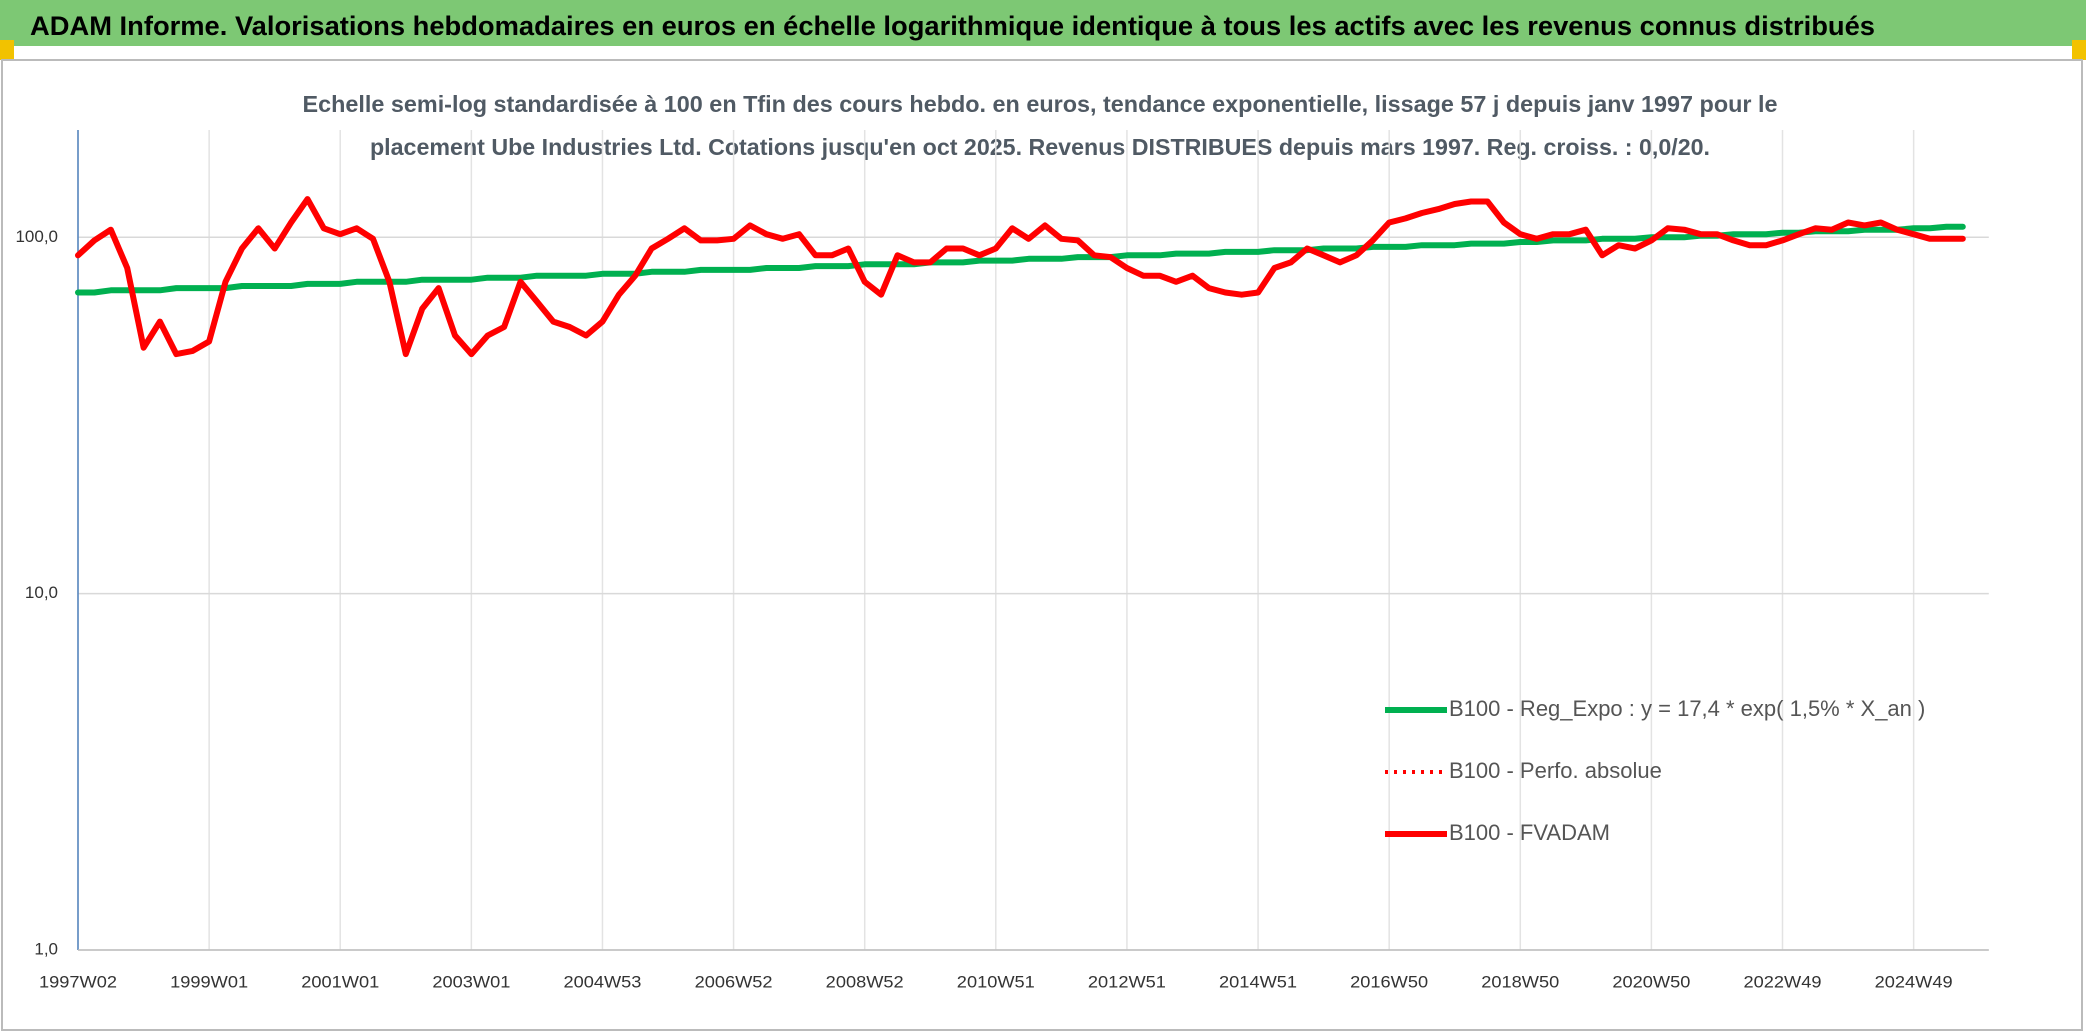 This screenshot has height=1033, width=2086. Describe the element at coordinates (209, 981) in the screenshot. I see `x-tick-label: 1999W01` at that location.